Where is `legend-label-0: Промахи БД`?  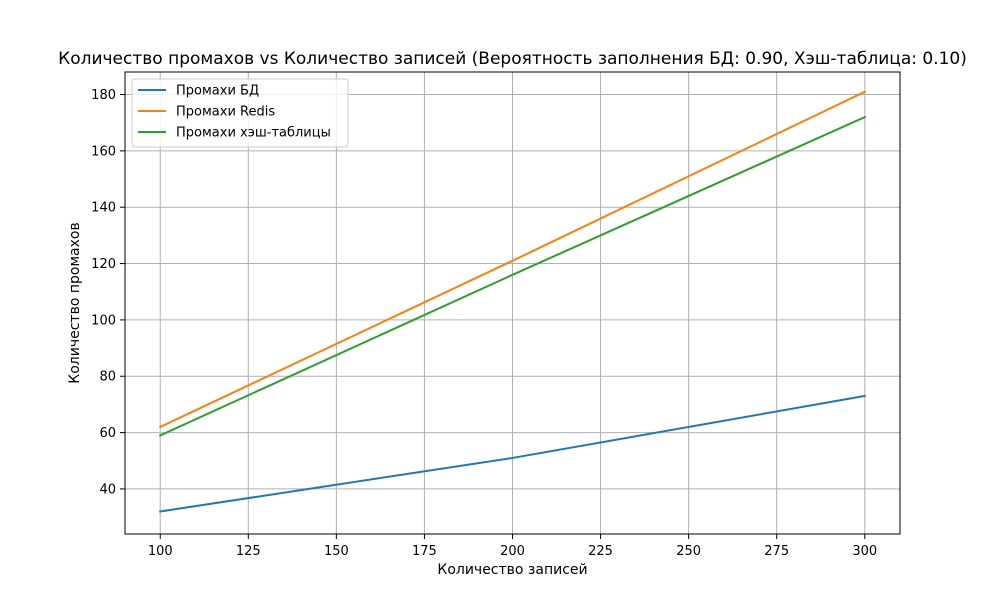
legend-label-0: Промахи БД is located at coordinates (217, 91).